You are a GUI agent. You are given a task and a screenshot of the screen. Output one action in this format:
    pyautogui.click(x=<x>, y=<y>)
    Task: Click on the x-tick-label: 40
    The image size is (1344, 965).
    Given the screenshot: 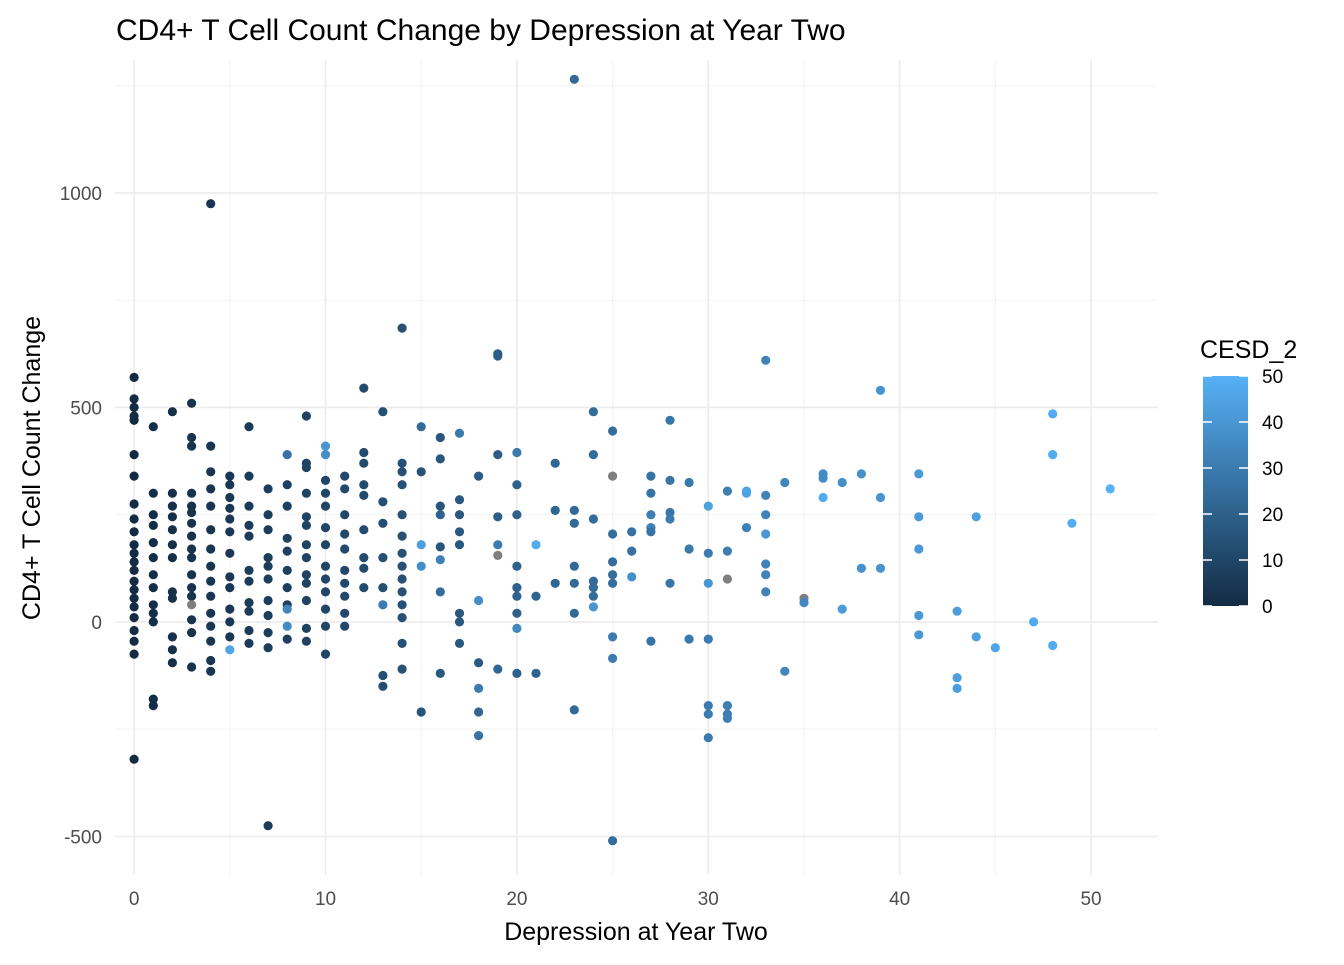 What is the action you would take?
    pyautogui.click(x=899, y=899)
    